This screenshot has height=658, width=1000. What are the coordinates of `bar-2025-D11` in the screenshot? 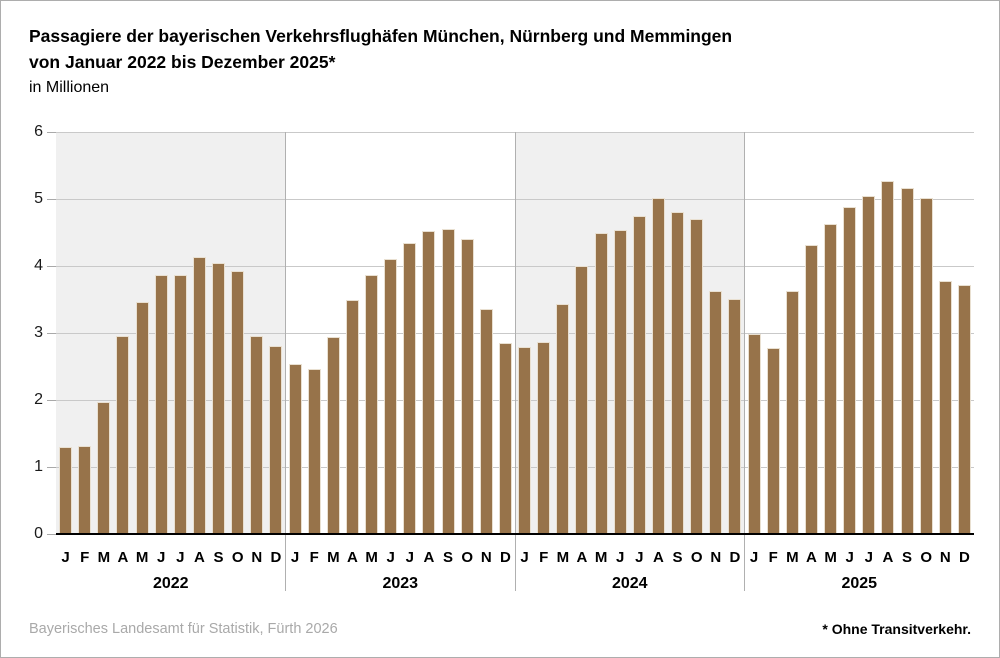 It's located at (964, 409).